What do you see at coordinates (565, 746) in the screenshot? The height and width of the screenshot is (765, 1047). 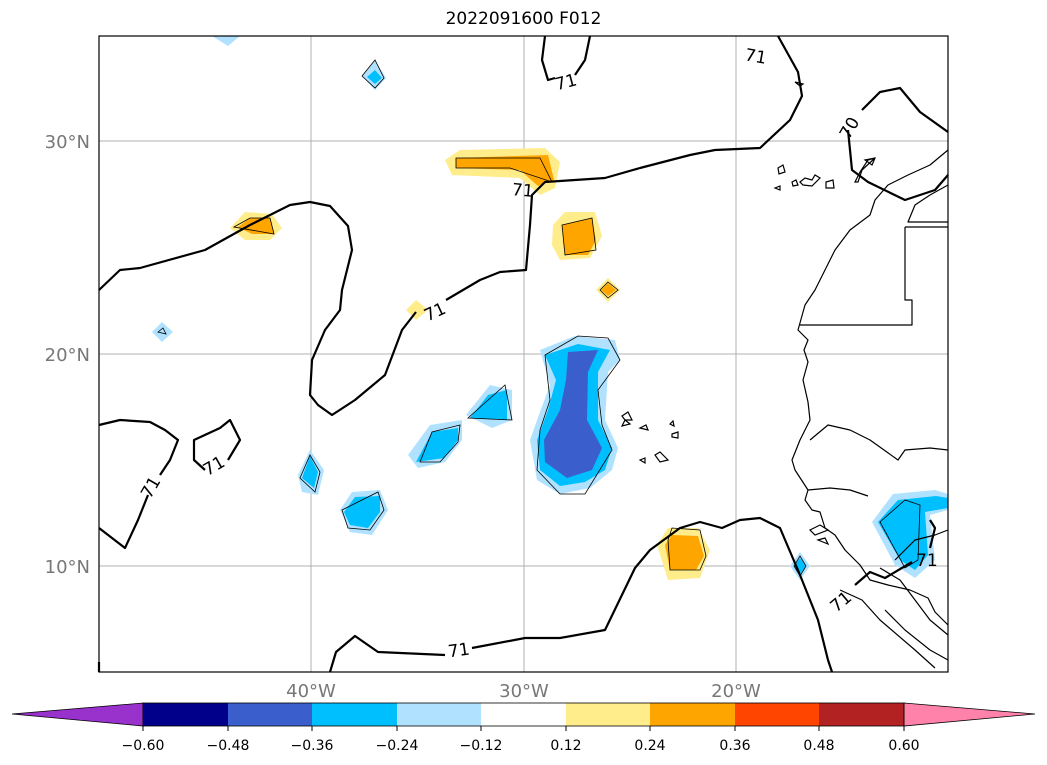 I see `colorbar-tick: 0.12` at bounding box center [565, 746].